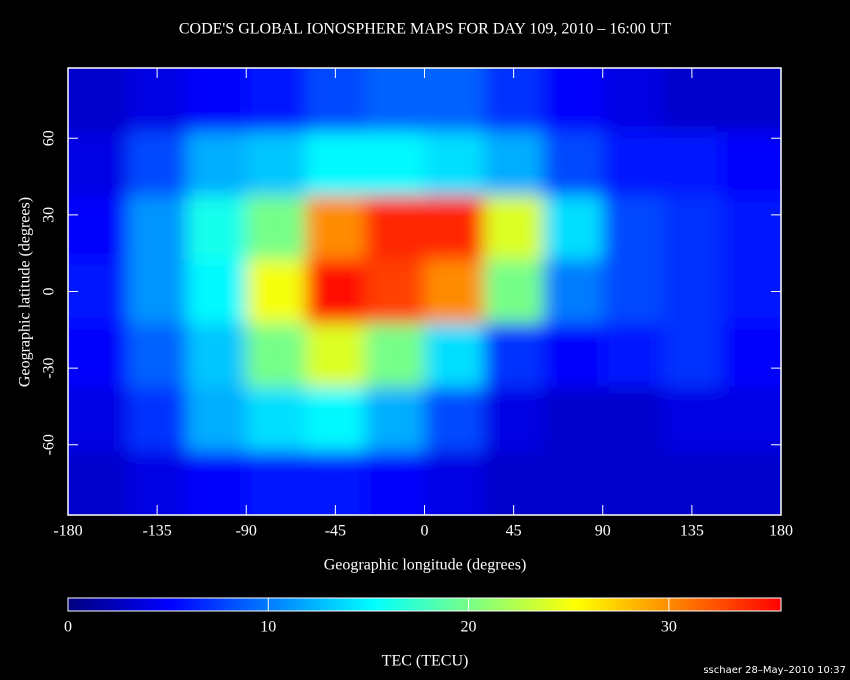 This screenshot has height=680, width=850. Describe the element at coordinates (156, 531) in the screenshot. I see `x-tick-label: -135` at that location.